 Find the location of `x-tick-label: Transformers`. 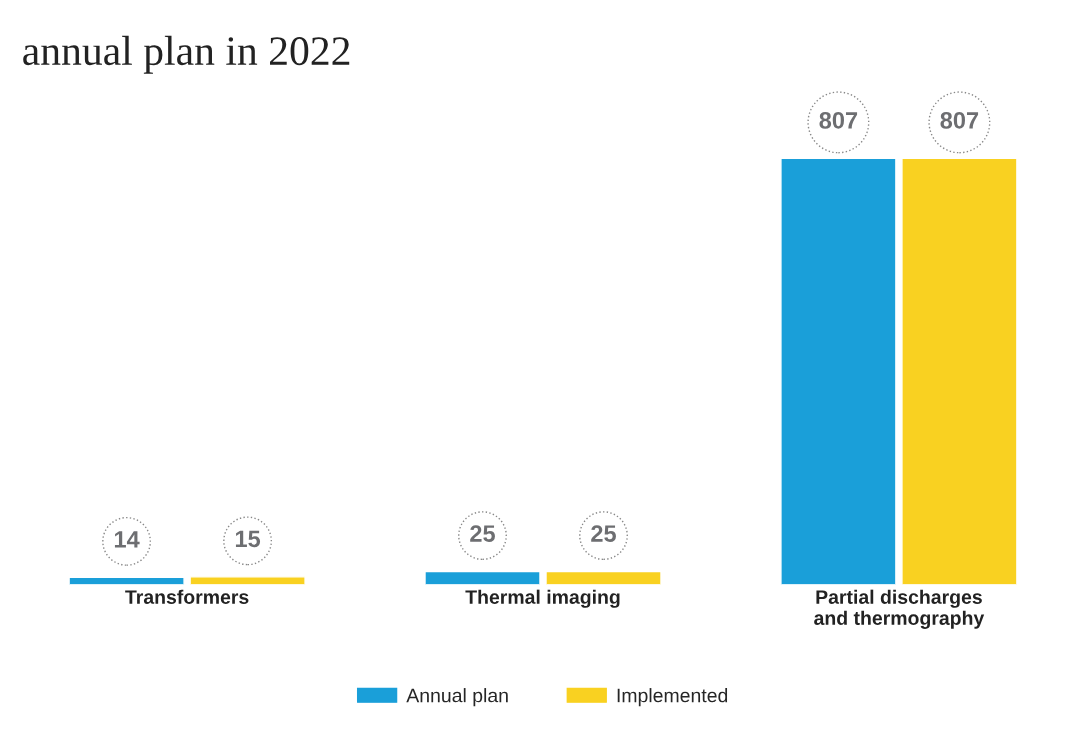

x-tick-label: Transformers is located at coordinates (187, 596).